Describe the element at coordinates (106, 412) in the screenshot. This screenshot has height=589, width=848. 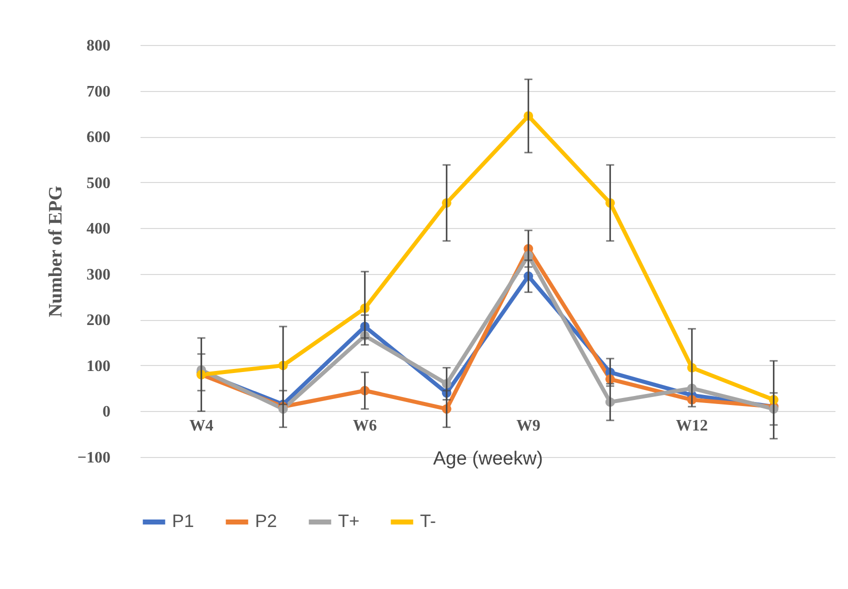
I see `y-tick-label: 0` at that location.